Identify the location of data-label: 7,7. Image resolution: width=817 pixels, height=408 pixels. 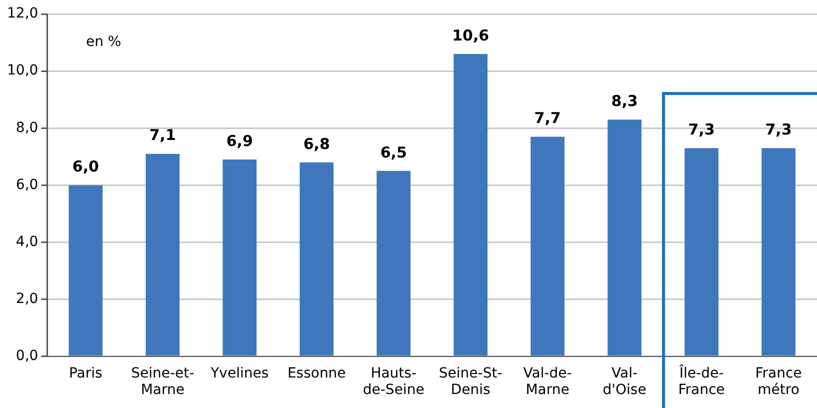
(547, 118).